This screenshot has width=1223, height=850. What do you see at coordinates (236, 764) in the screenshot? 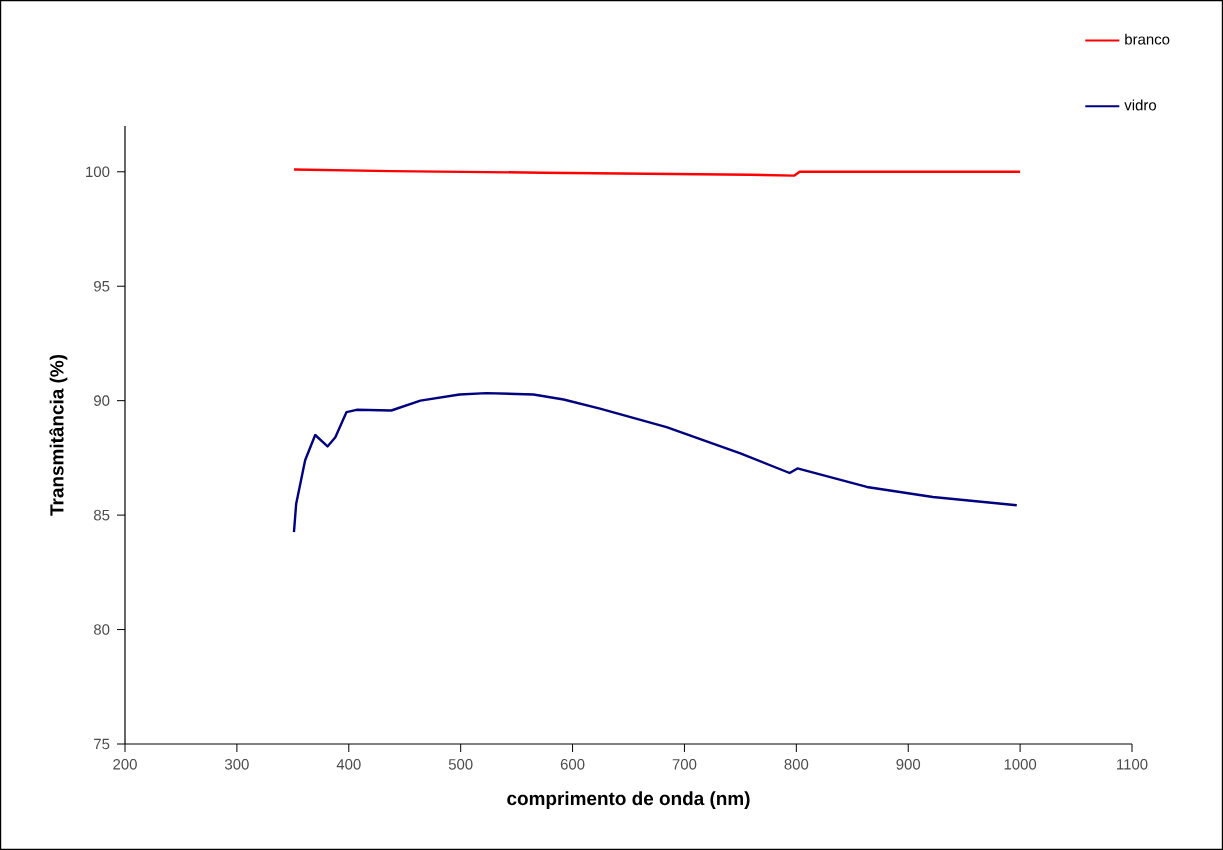
I see `x-tick-label: 300` at bounding box center [236, 764].